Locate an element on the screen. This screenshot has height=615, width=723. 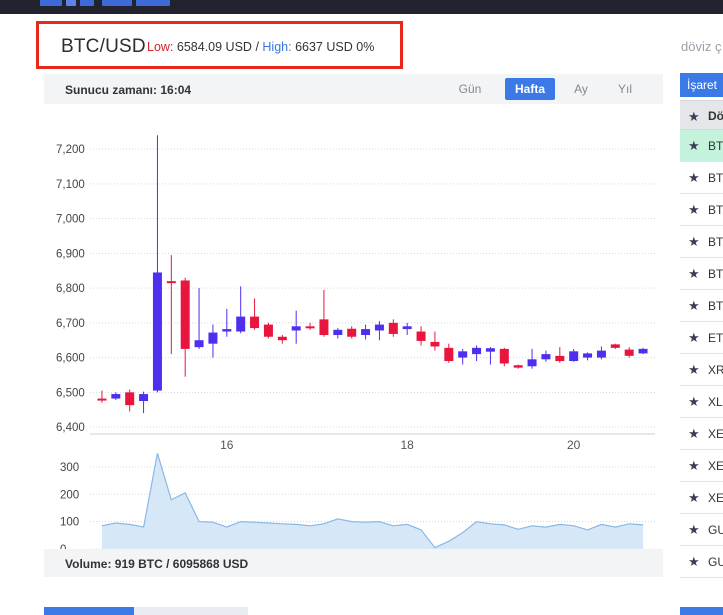
sidebar-market-row: ★ XR is located at coordinates (701, 370).